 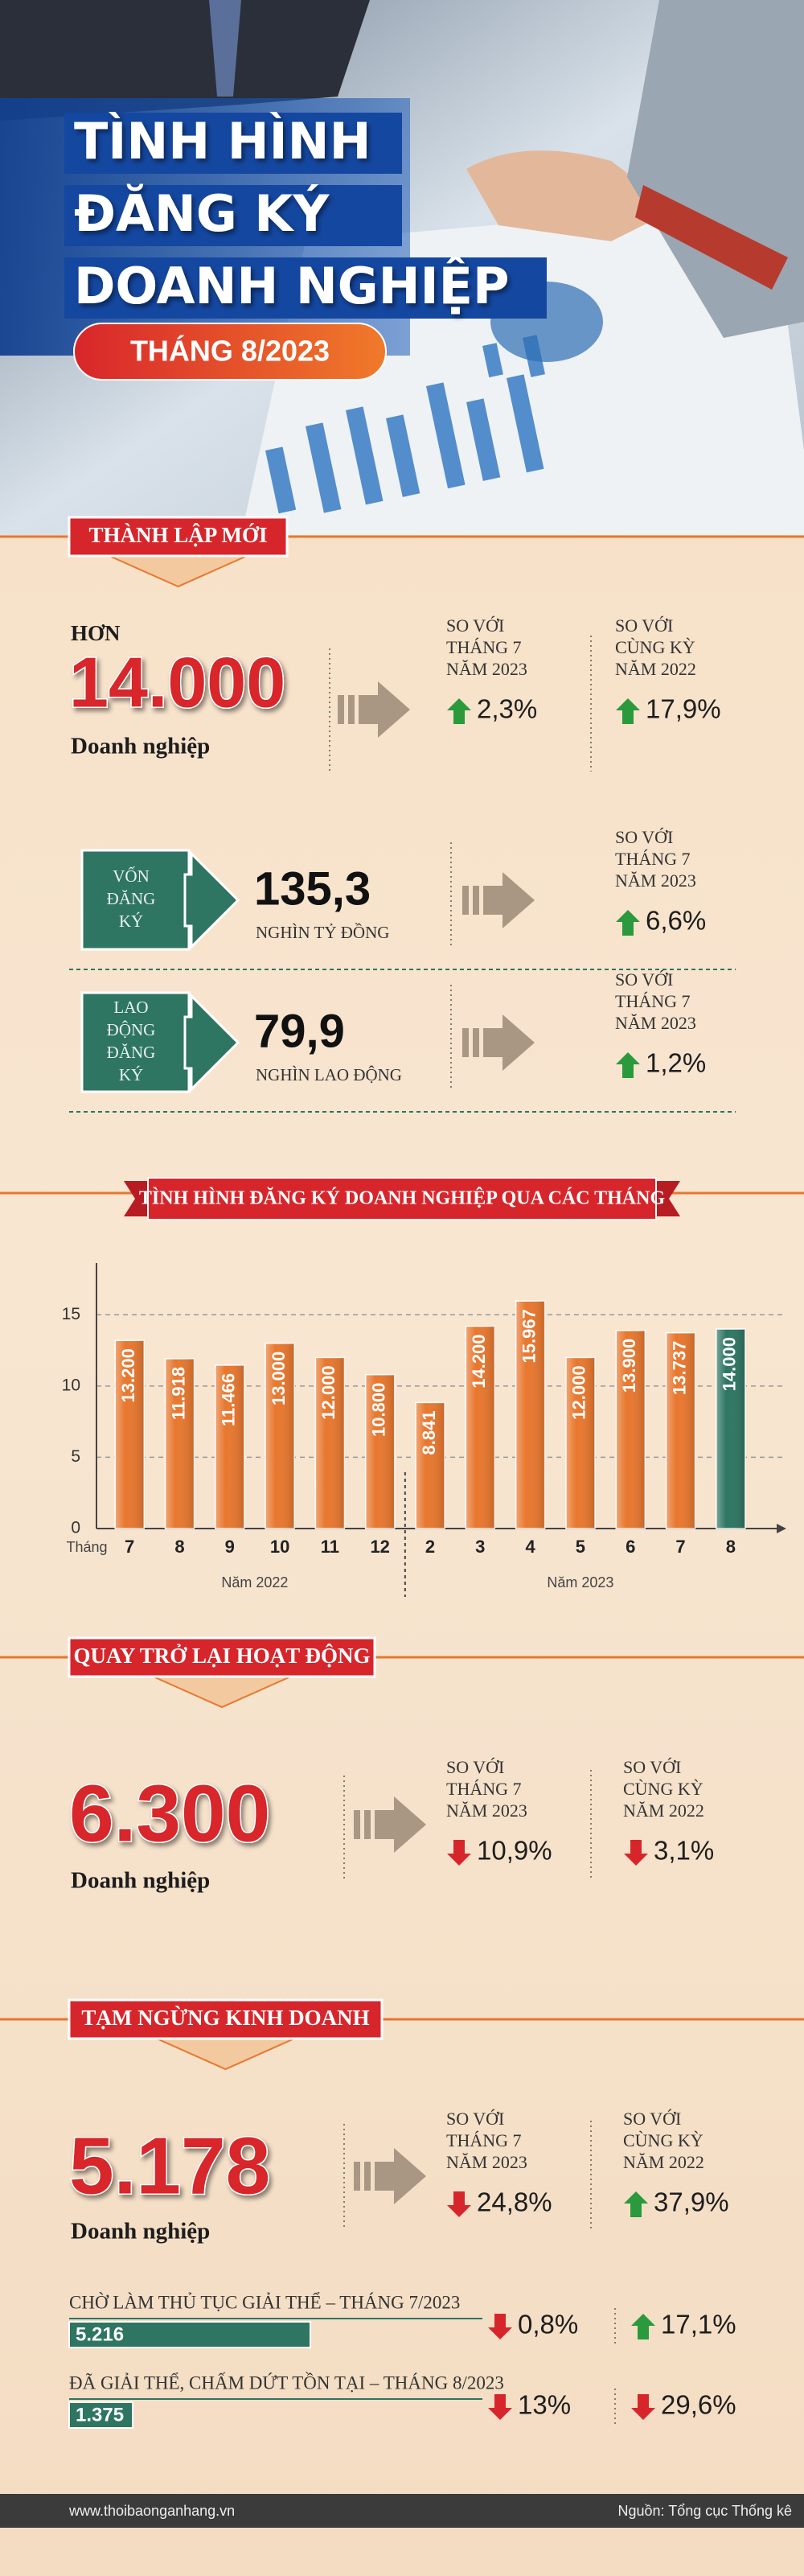 What do you see at coordinates (264, 2301) in the screenshot?
I see `dissolution-label: CHỜ LÀM THỦ TỤC GIẢI THỂ – THÁNG 7/2023` at bounding box center [264, 2301].